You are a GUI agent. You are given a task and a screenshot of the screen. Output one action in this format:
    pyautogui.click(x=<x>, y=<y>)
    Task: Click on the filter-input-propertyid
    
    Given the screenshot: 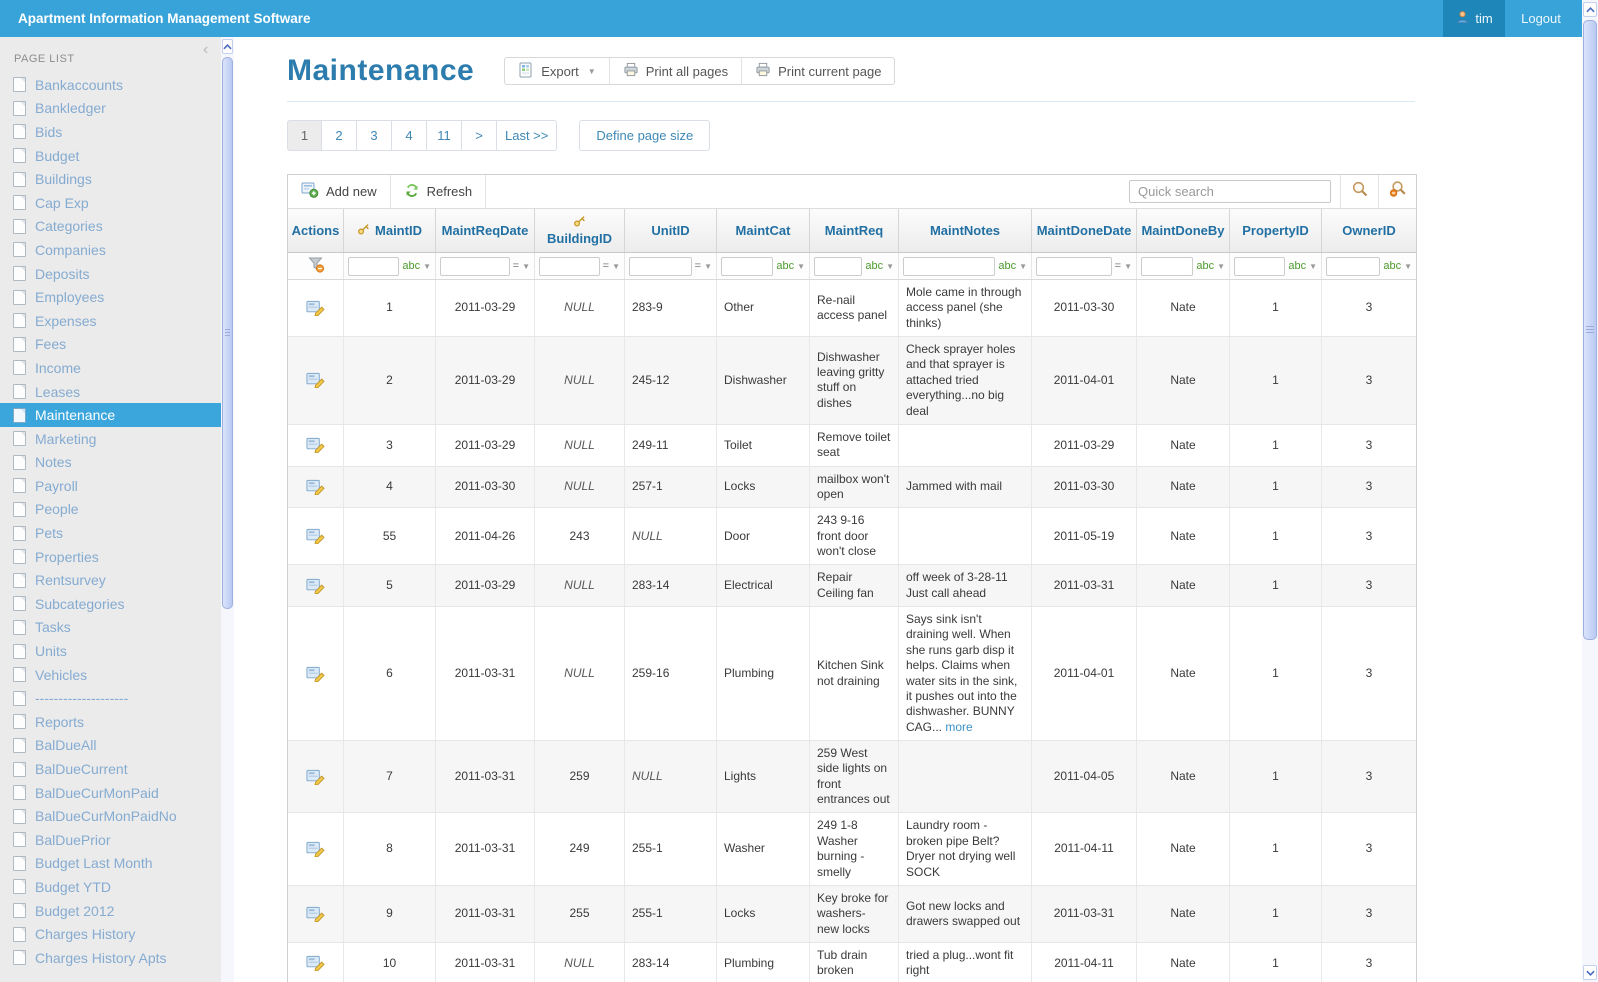 What is the action you would take?
    pyautogui.click(x=1260, y=266)
    